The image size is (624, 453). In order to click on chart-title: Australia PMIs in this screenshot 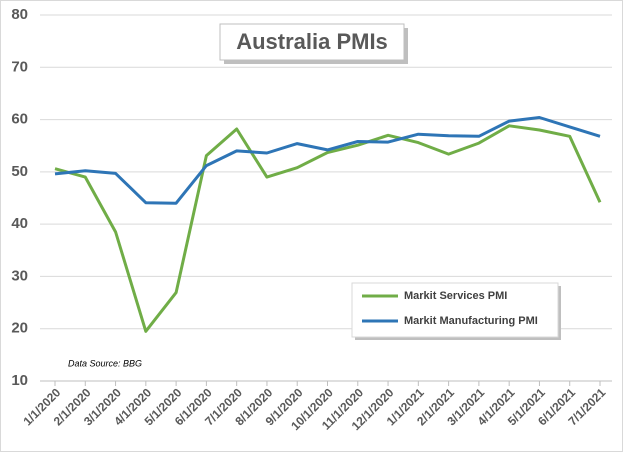, I will do `click(312, 41)`.